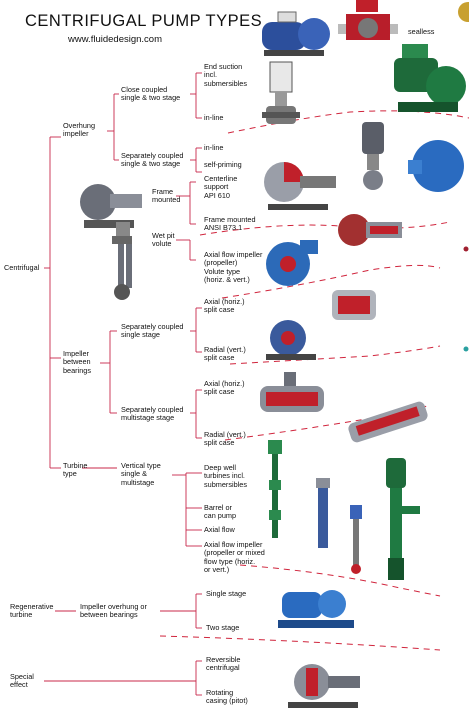 The image size is (469, 712). What do you see at coordinates (430, 78) in the screenshot?
I see `green-sealless-pump-image` at bounding box center [430, 78].